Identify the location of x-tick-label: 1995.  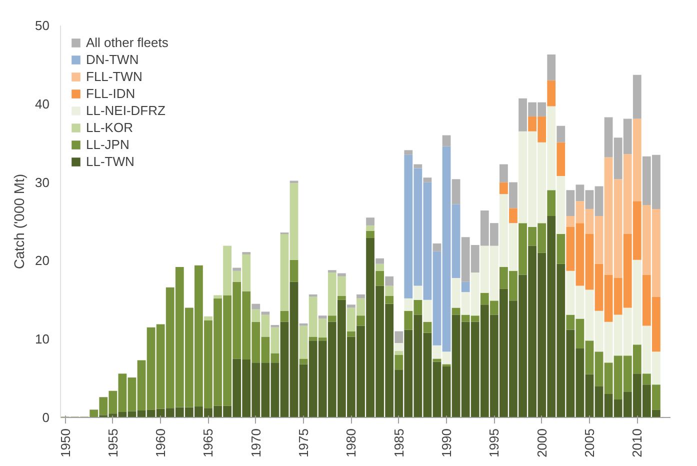
(494, 443).